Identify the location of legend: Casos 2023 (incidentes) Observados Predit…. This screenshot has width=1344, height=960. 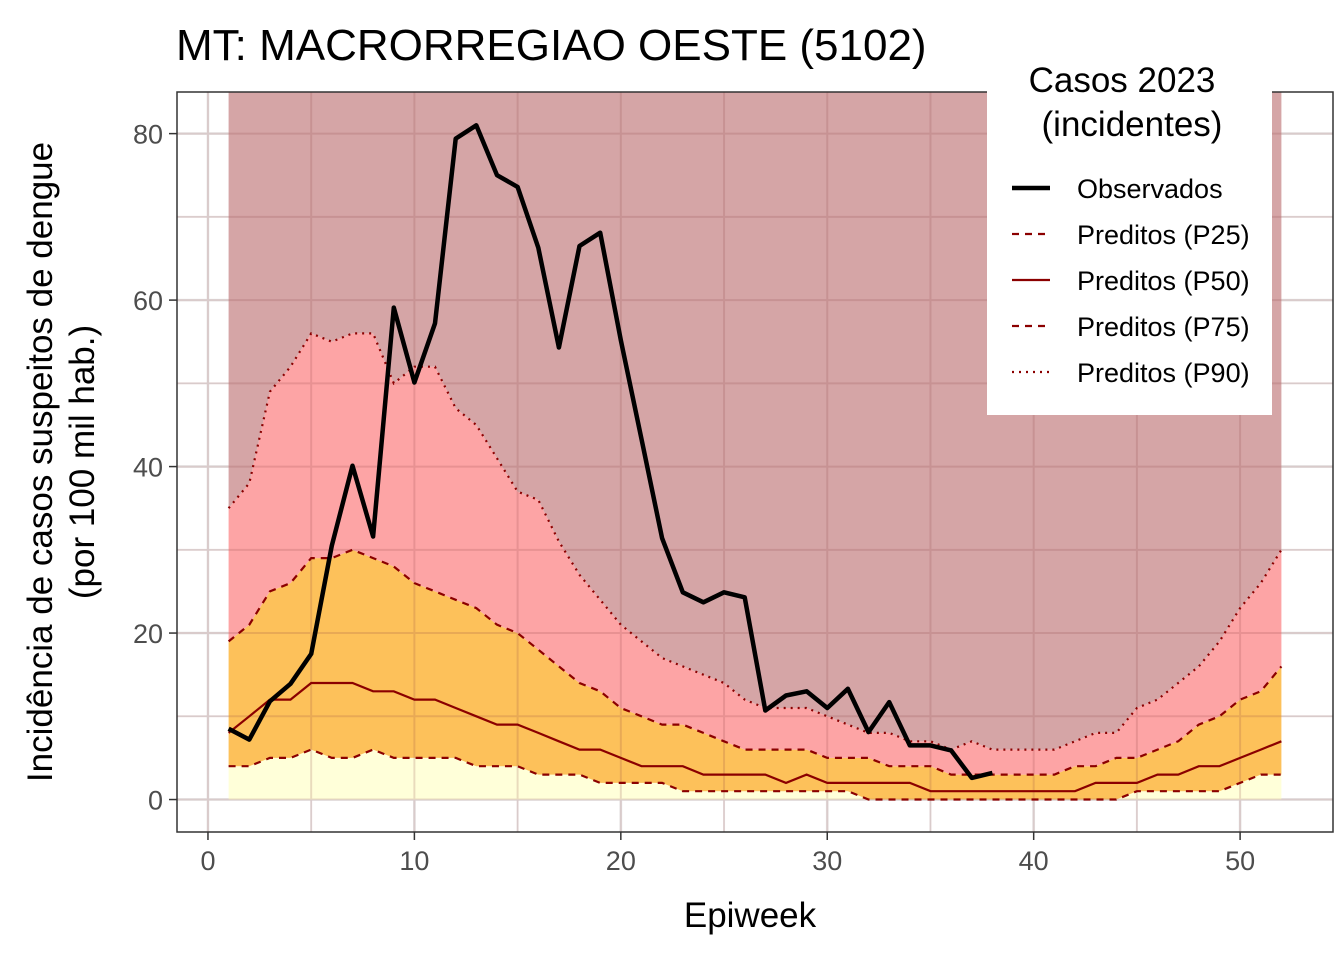
(1129, 236).